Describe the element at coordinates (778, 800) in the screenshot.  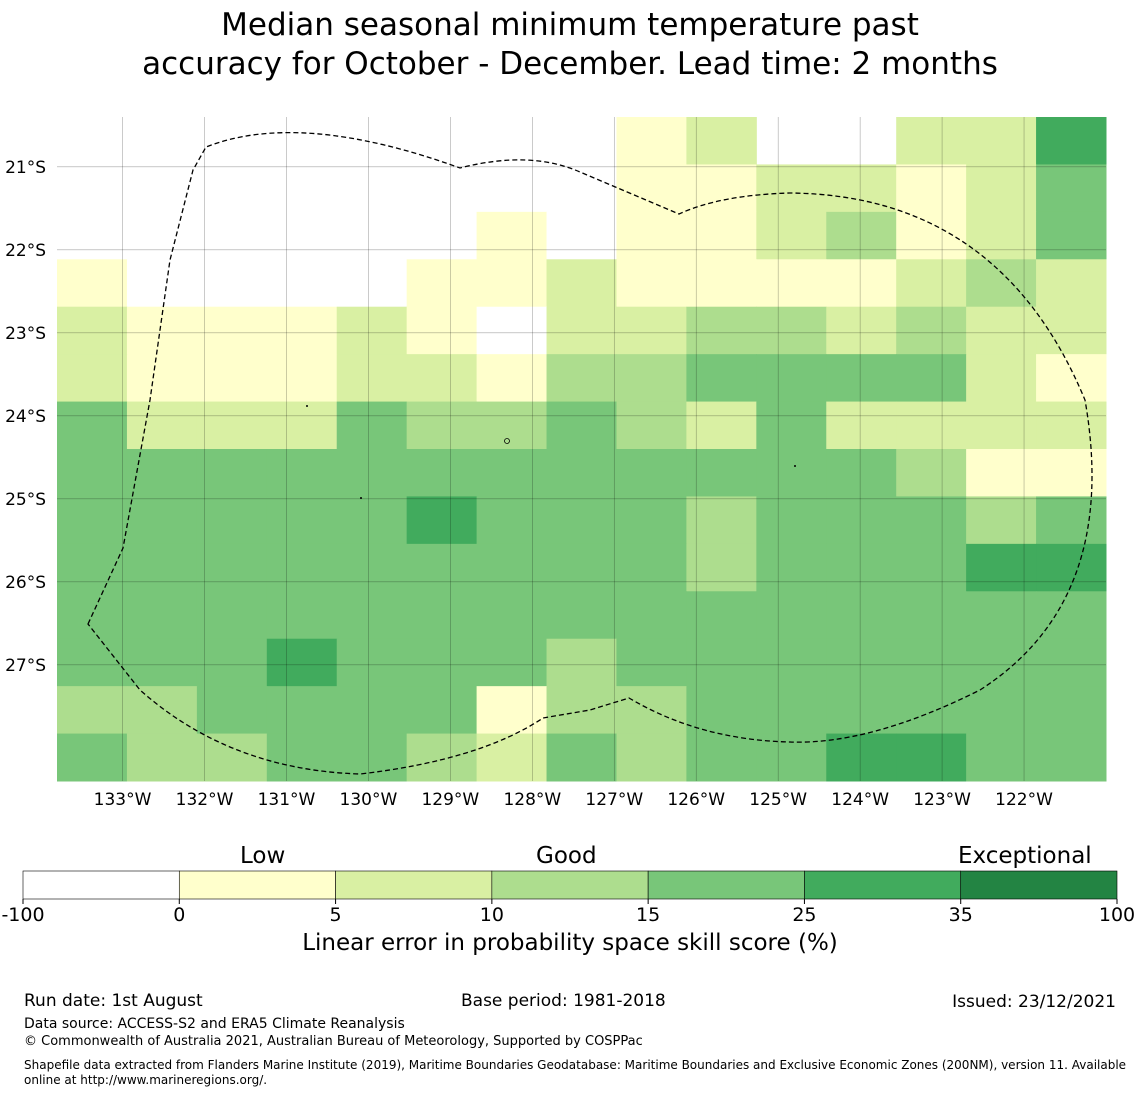
I see `longitude-label: 125°W` at that location.